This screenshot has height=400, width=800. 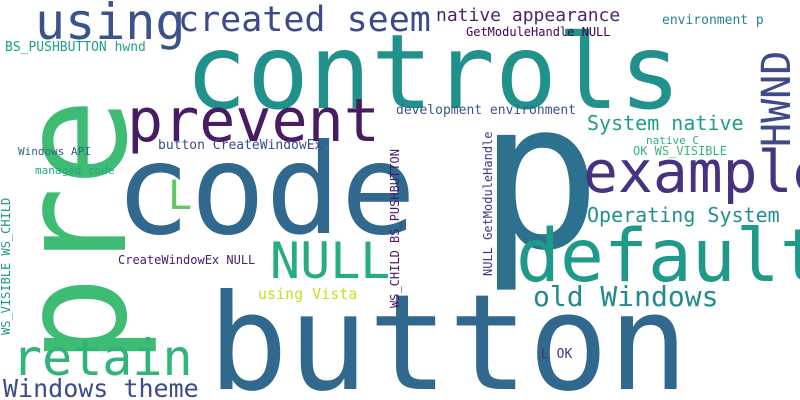 I want to click on word-ok-ws-visible: OK WS_VISIBLE, so click(x=680, y=151).